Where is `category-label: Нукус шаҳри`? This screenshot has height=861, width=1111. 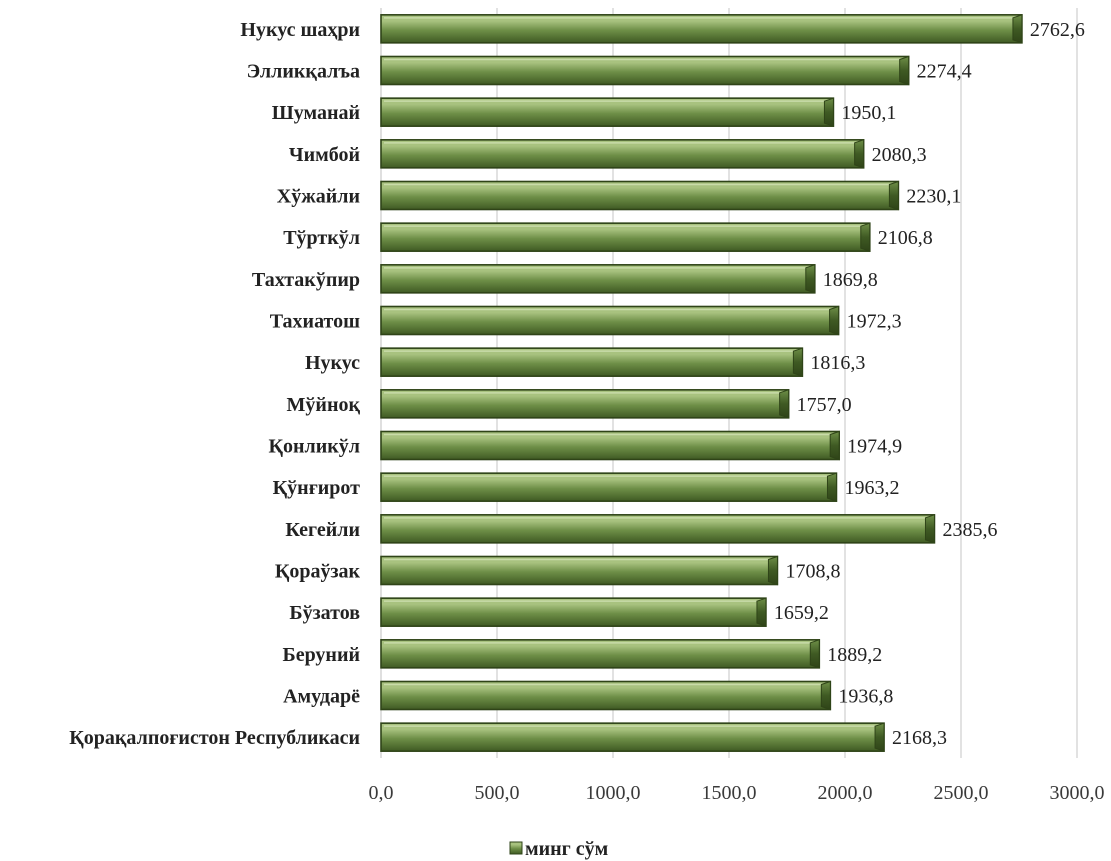
category-label: Нукус шаҳри is located at coordinates (300, 30).